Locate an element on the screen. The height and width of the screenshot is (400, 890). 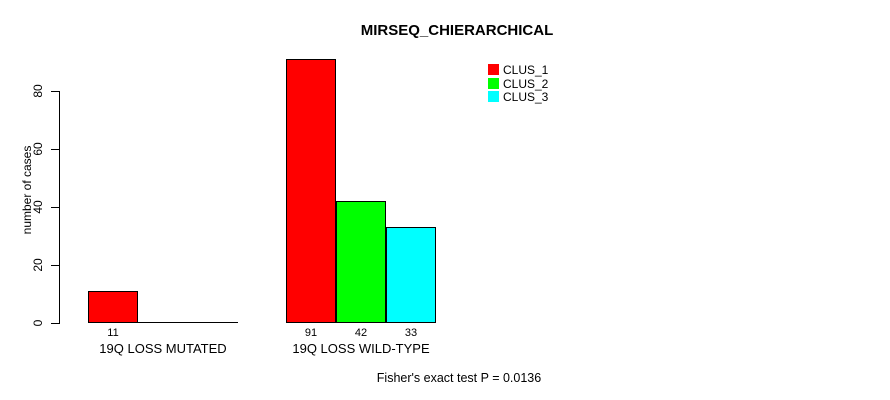
bar-value-label: 91 is located at coordinates (311, 333).